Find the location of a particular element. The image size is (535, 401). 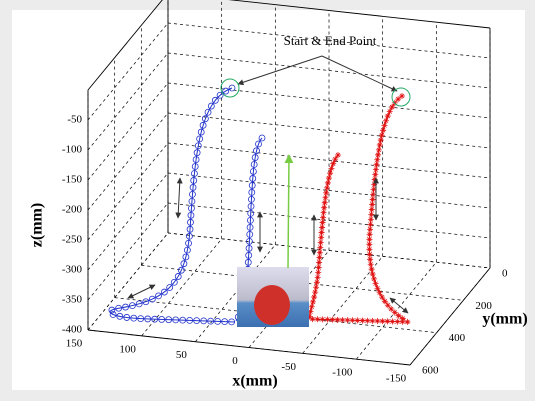

z-tick-label: -100 is located at coordinates (72, 150).